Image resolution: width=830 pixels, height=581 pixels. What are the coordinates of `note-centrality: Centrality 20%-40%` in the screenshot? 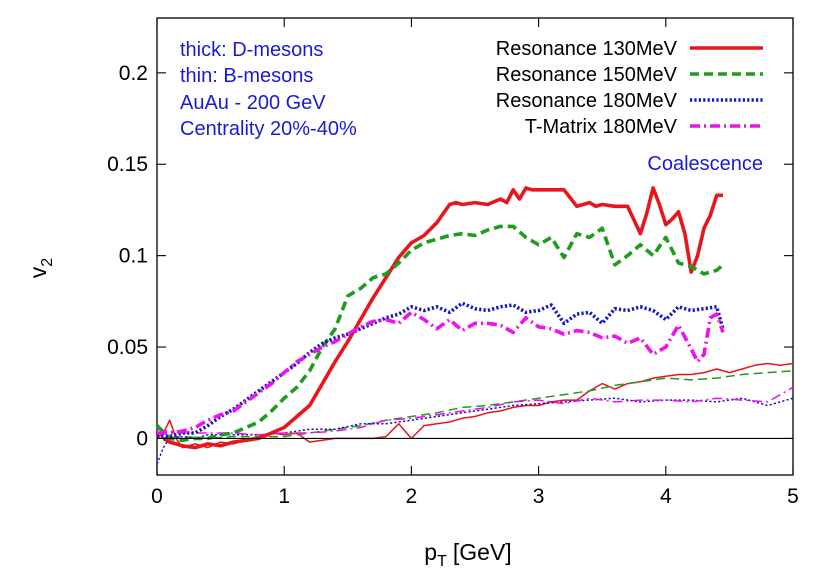 It's located at (268, 129).